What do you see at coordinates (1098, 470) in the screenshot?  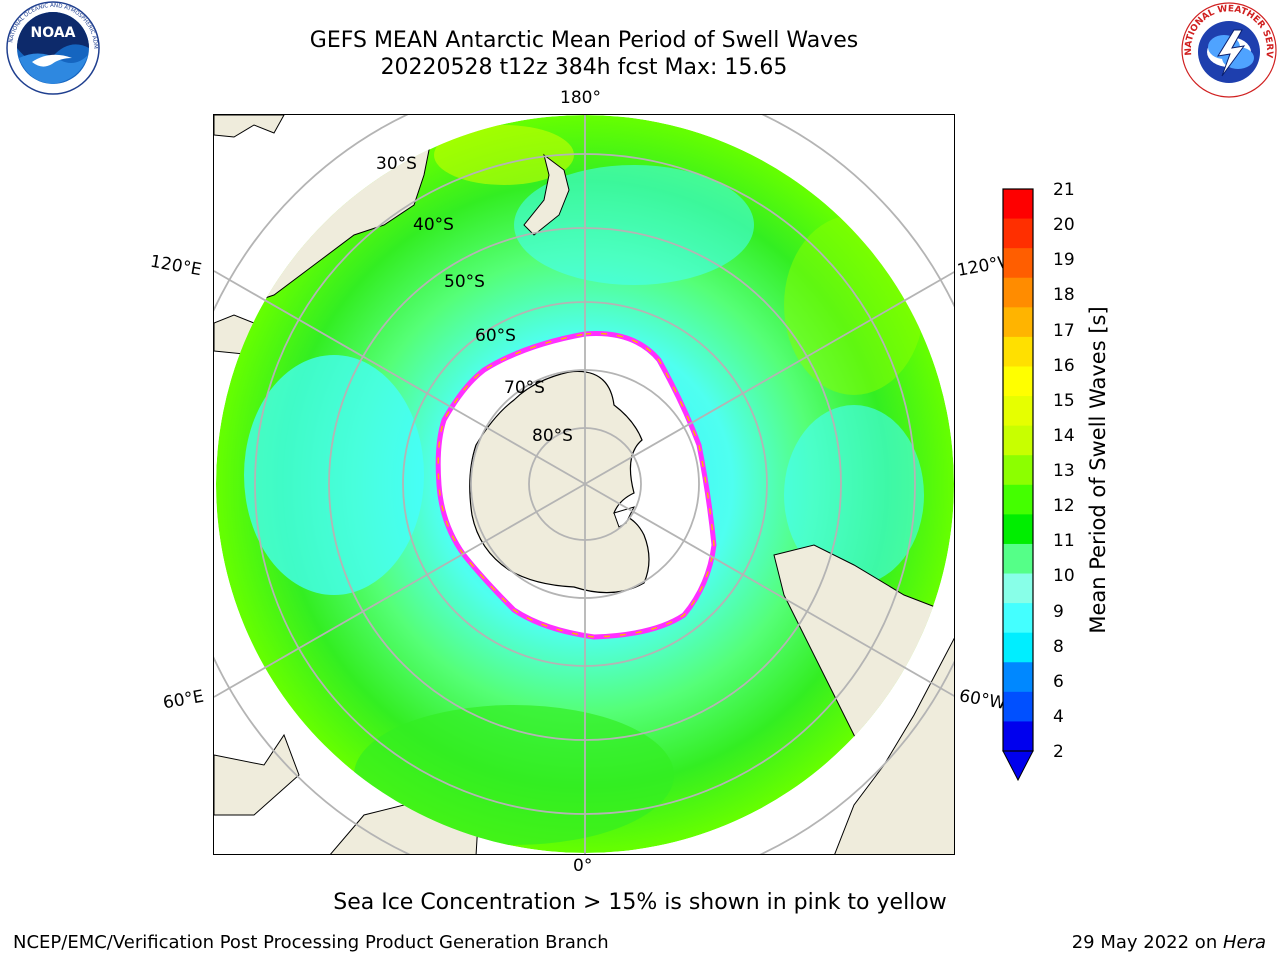 I see `colorbar-label: Mean Period of Swell Waves [s]` at bounding box center [1098, 470].